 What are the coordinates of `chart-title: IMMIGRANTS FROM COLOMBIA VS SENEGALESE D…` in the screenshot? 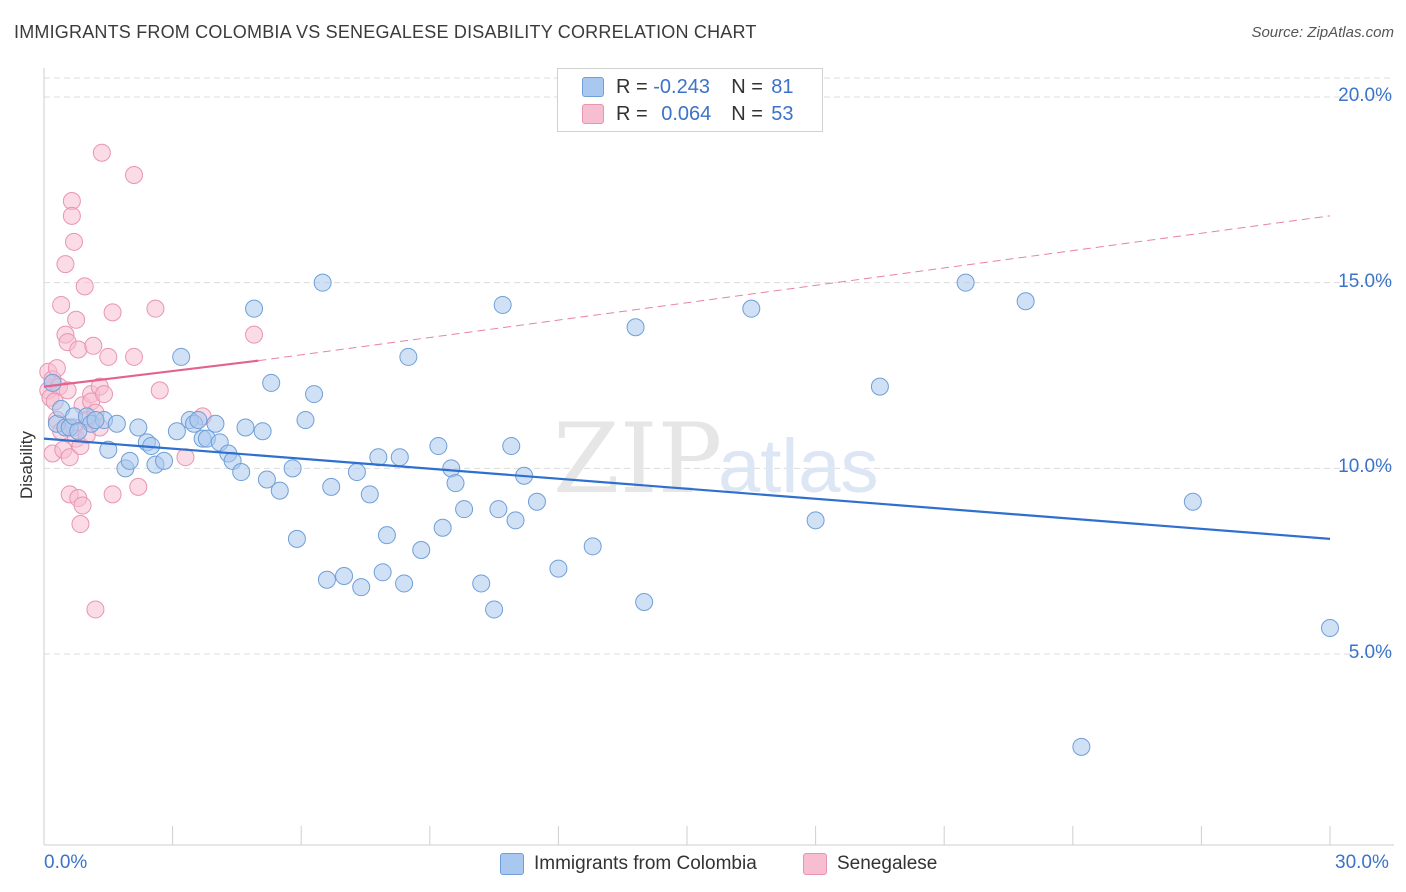 It's located at (385, 32).